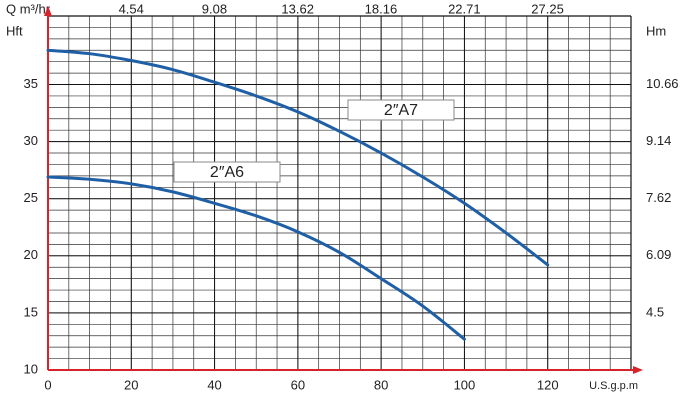  What do you see at coordinates (297, 8) in the screenshot?
I see `x2-tick-label: 13.62` at bounding box center [297, 8].